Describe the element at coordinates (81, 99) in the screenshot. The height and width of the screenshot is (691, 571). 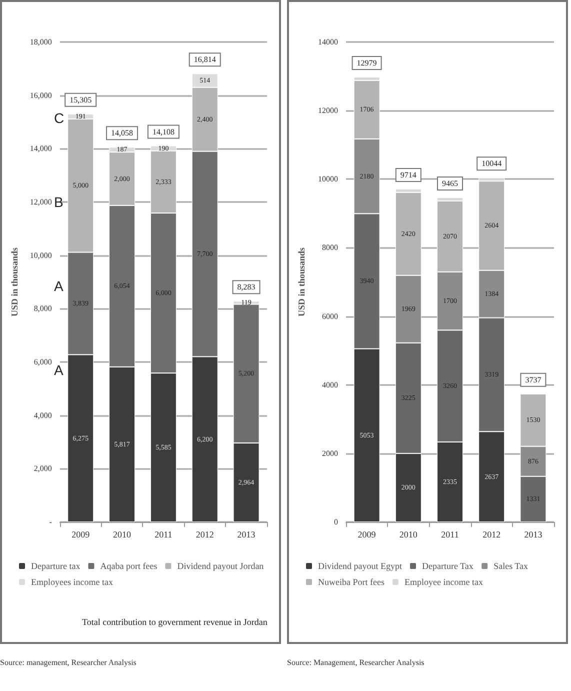
I see `total-label: 15,305` at that location.